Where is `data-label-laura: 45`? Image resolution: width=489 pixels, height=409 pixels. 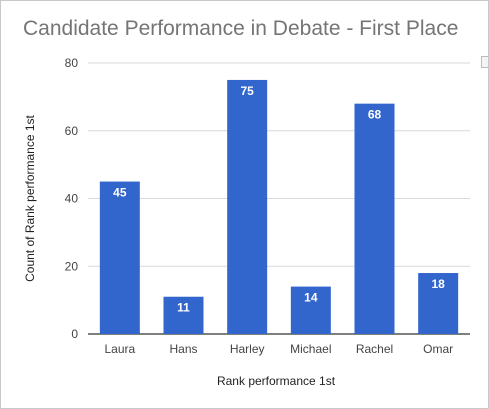
data-label-laura: 45 is located at coordinates (120, 193).